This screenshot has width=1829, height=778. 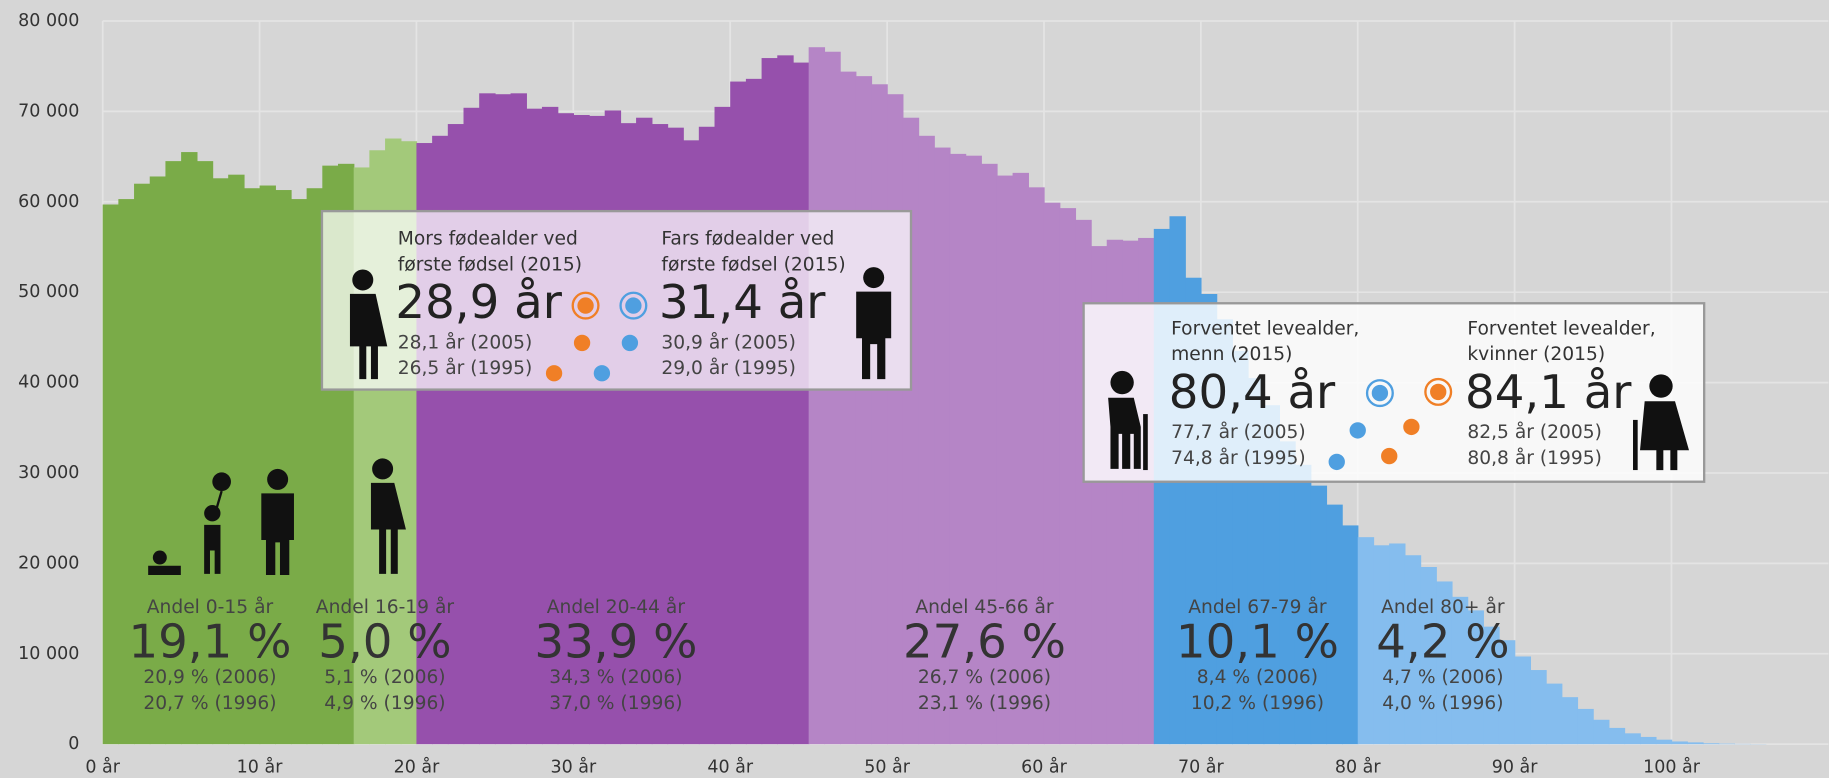 What do you see at coordinates (1358, 767) in the screenshot?
I see `x-tick-label: 80 år` at bounding box center [1358, 767].